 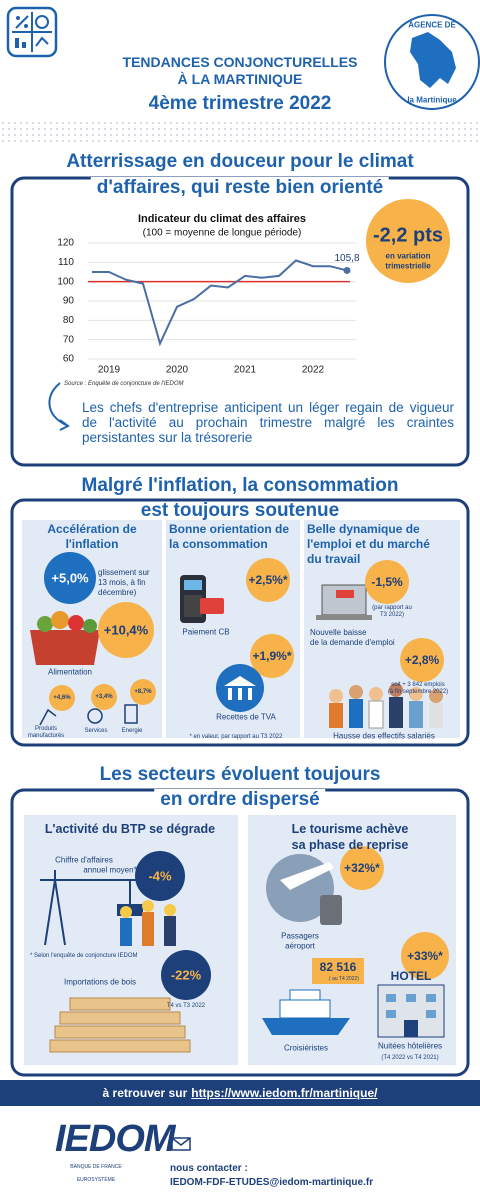 What do you see at coordinates (368, 544) in the screenshot?
I see `panel-title: l'emploi et du marché` at bounding box center [368, 544].